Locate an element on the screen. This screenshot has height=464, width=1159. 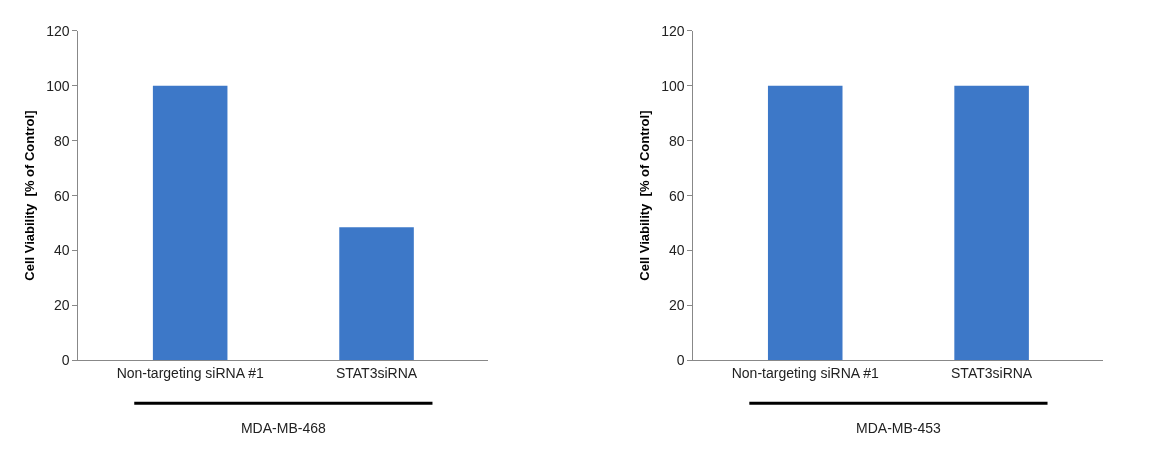
x-axis-title: MDA-MB-453 is located at coordinates (899, 427).